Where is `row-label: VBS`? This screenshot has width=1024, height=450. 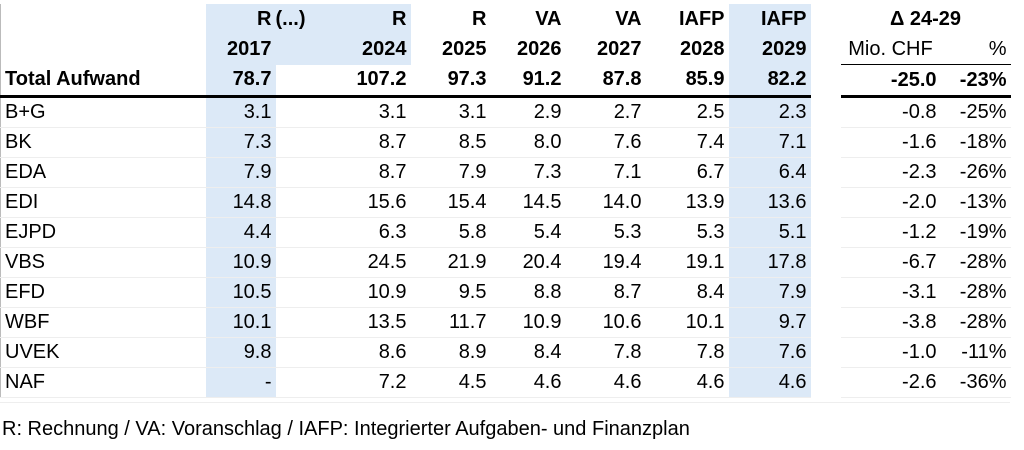
row-label: VBS is located at coordinates (103, 262).